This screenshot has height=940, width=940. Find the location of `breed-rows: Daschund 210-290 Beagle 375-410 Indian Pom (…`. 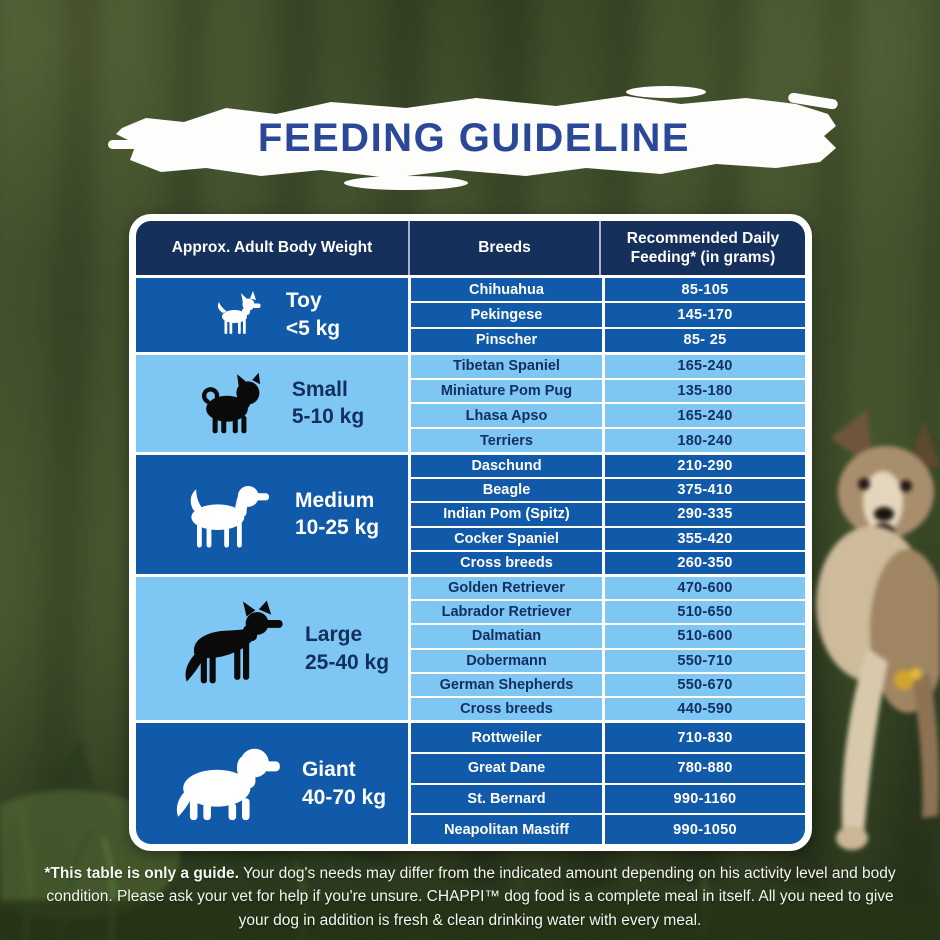

breed-rows: Daschund 210-290 Beagle 375-410 Indian Pom (… is located at coordinates (606, 514).